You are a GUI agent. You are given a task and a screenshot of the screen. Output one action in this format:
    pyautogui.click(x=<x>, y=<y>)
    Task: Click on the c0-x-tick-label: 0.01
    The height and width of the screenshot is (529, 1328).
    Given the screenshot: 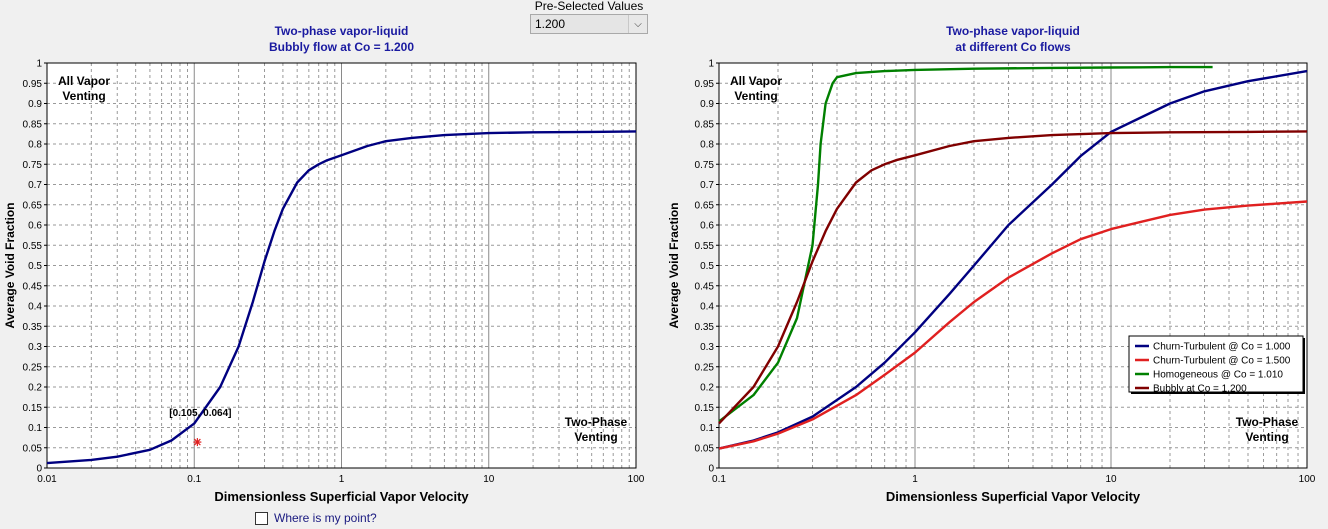 What is the action you would take?
    pyautogui.click(x=47, y=479)
    